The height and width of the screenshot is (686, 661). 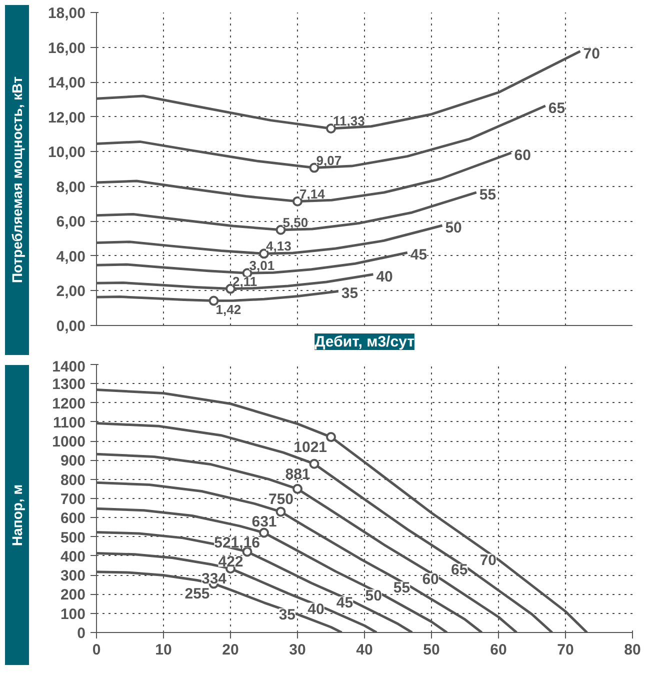 I want to click on data-label: 3,01, so click(x=262, y=266).